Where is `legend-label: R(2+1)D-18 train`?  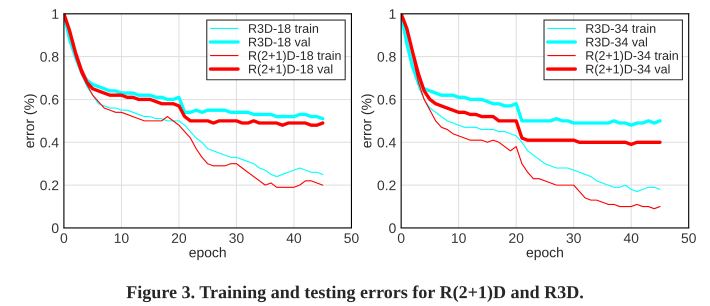 legend-label: R(2+1)D-18 train is located at coordinates (295, 56).